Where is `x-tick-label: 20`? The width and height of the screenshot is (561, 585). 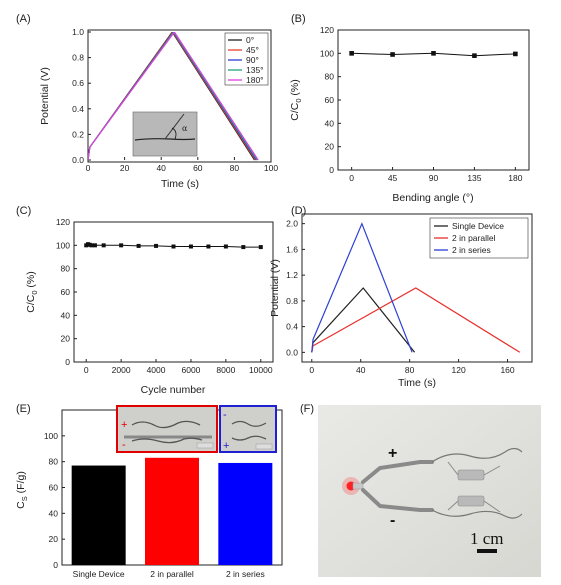 x-tick-label: 20 is located at coordinates (125, 168).